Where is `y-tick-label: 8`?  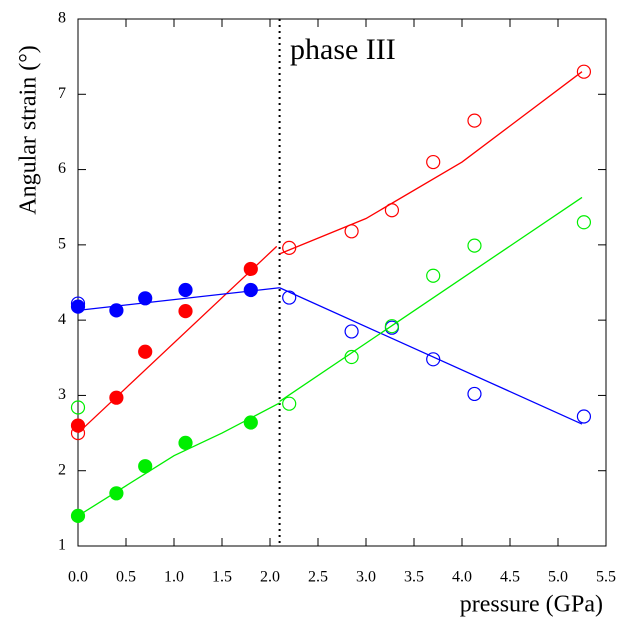
y-tick-label: 8 is located at coordinates (62, 18).